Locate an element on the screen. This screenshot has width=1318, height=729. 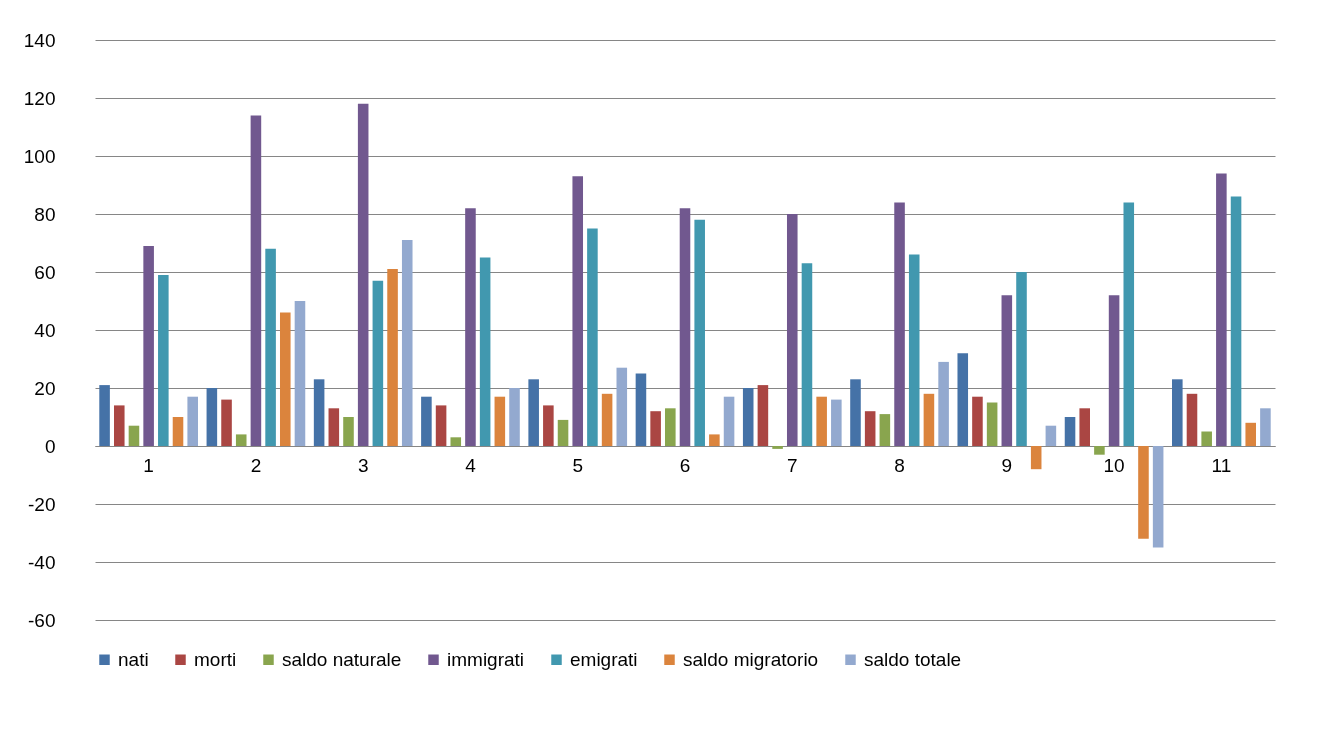
y-tick-label: -60 is located at coordinates (42, 620).